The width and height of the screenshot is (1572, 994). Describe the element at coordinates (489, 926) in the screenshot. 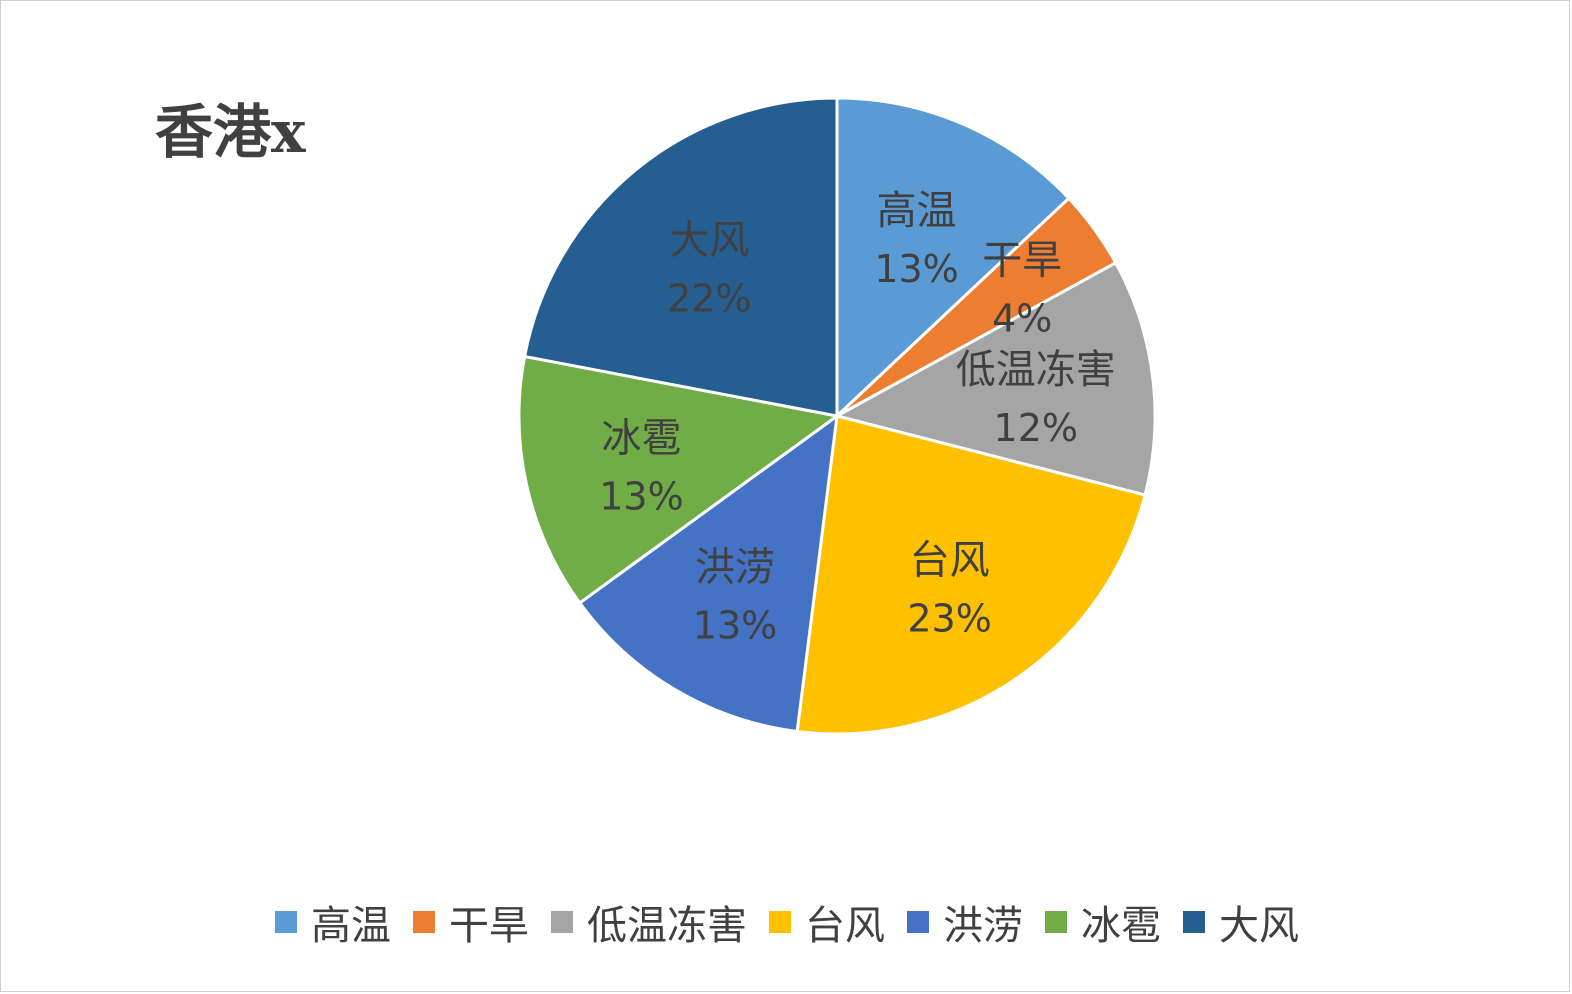

I see `legend-label-2: 干旱` at that location.